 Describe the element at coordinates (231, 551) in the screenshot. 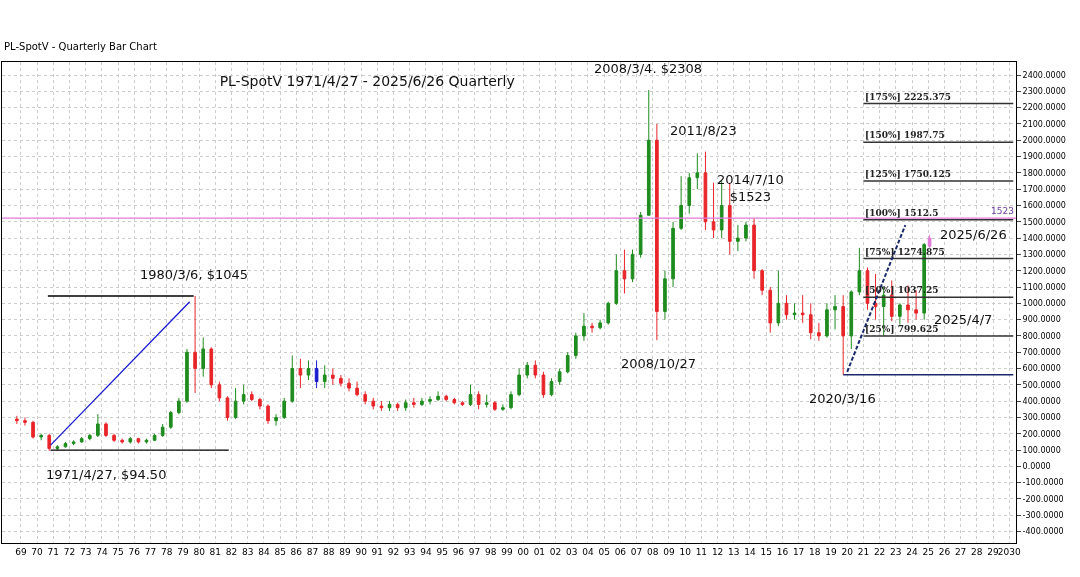

I see `x-tick-label: 82` at that location.